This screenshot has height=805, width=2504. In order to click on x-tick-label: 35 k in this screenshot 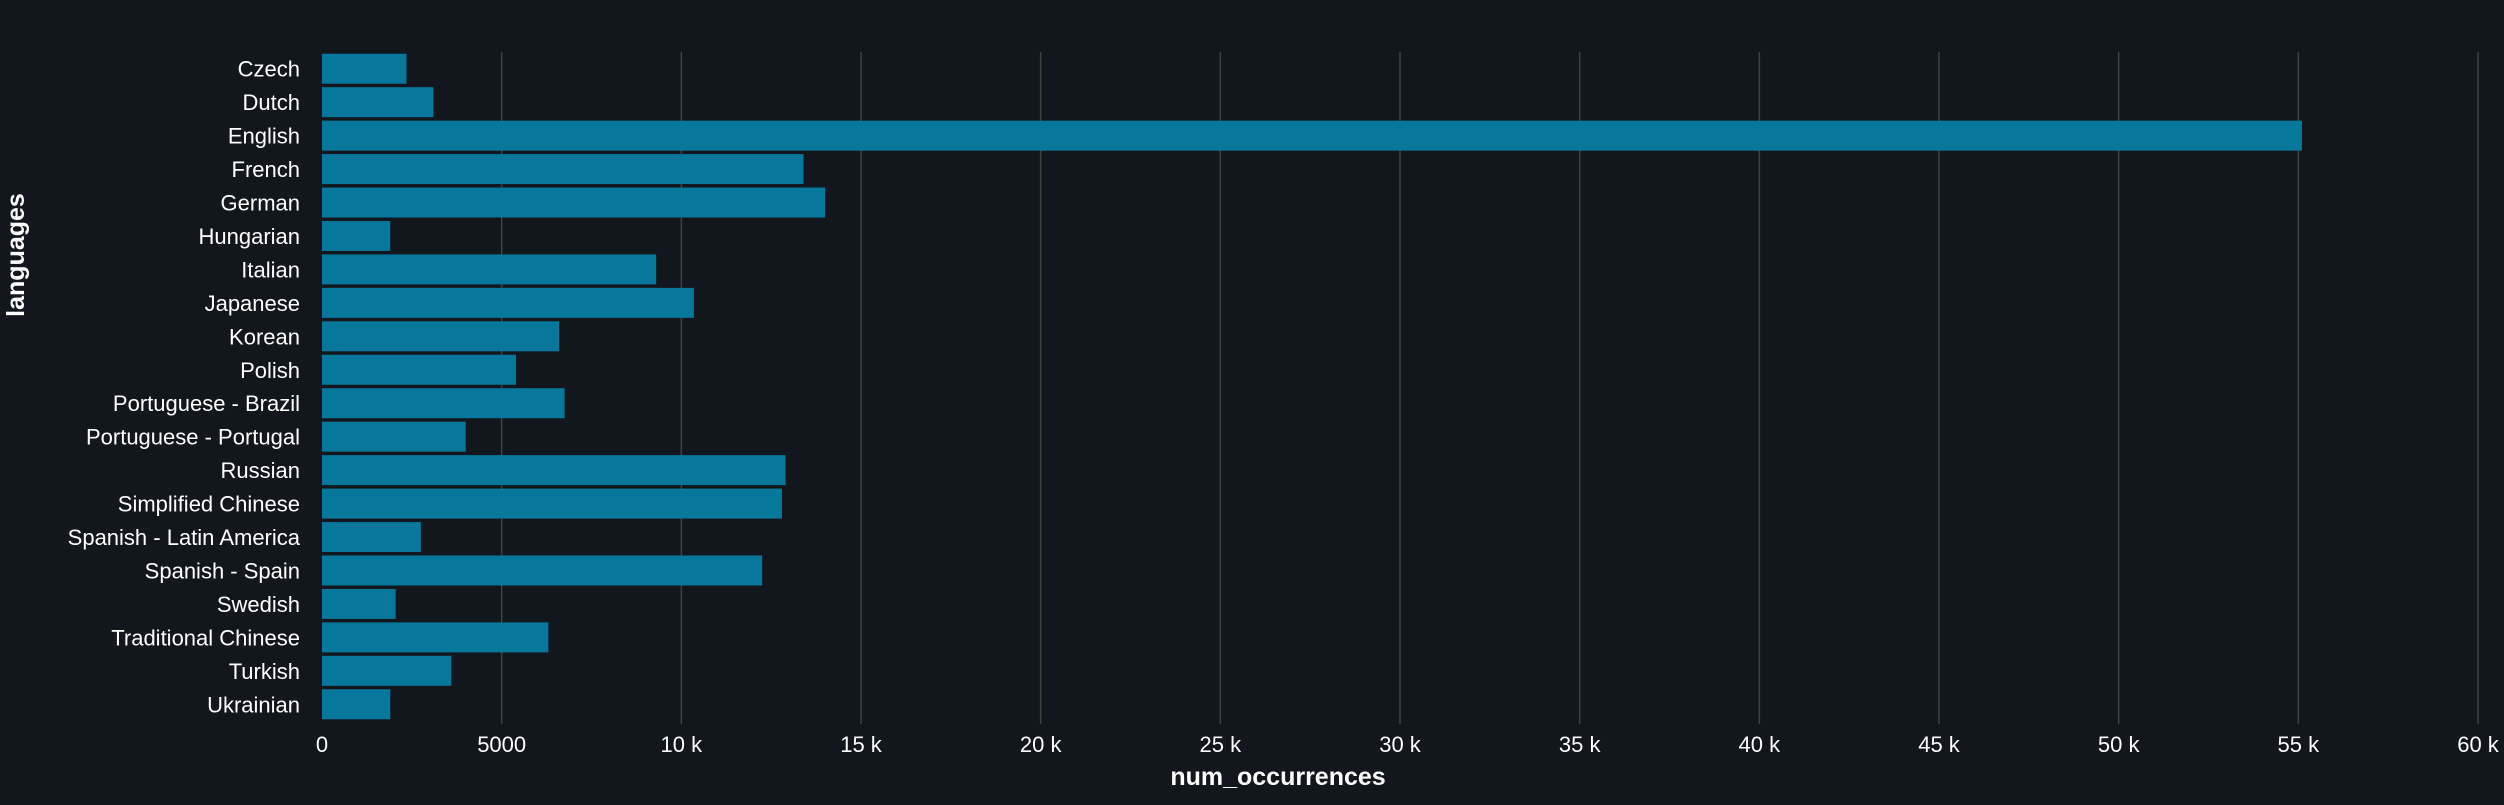, I will do `click(1580, 744)`.